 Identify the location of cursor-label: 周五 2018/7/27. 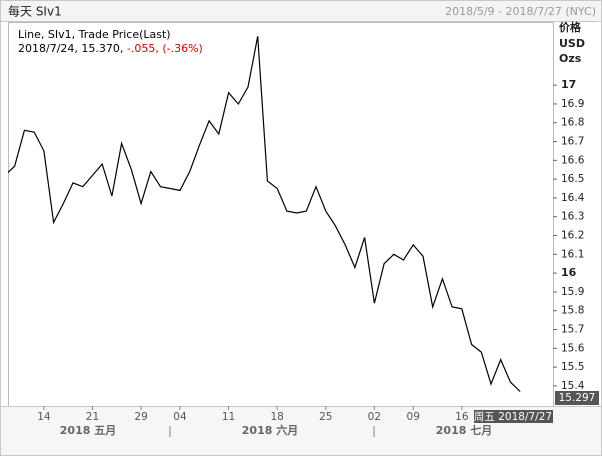
(513, 417).